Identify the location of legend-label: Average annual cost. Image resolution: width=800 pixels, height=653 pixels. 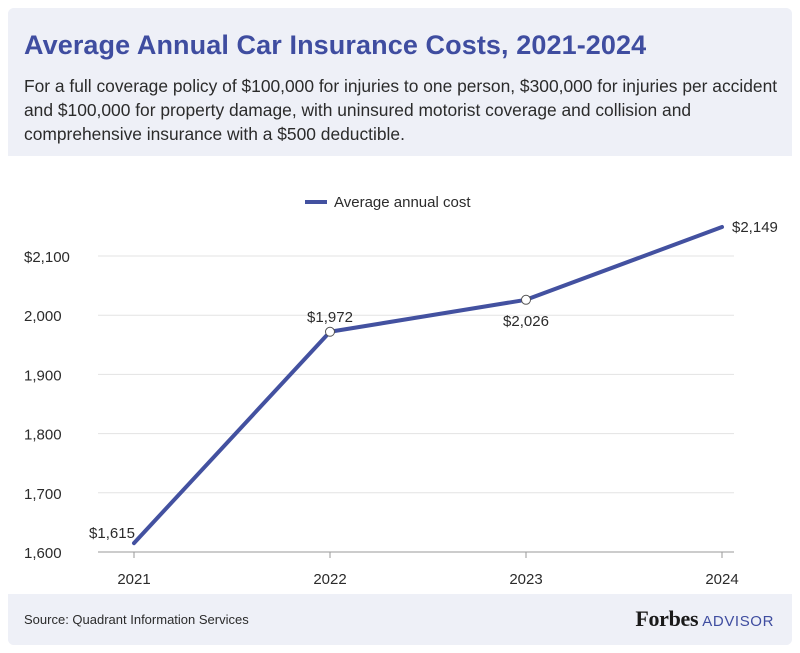
(402, 202).